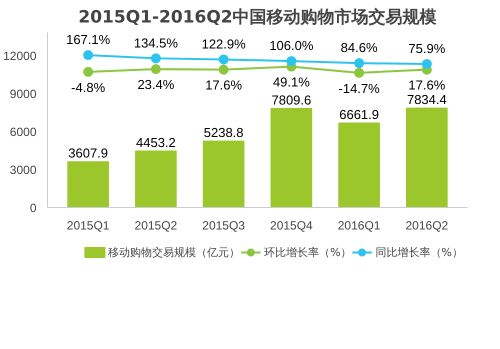  I want to click on legend-label: 同比增长率（%）, so click(419, 252).